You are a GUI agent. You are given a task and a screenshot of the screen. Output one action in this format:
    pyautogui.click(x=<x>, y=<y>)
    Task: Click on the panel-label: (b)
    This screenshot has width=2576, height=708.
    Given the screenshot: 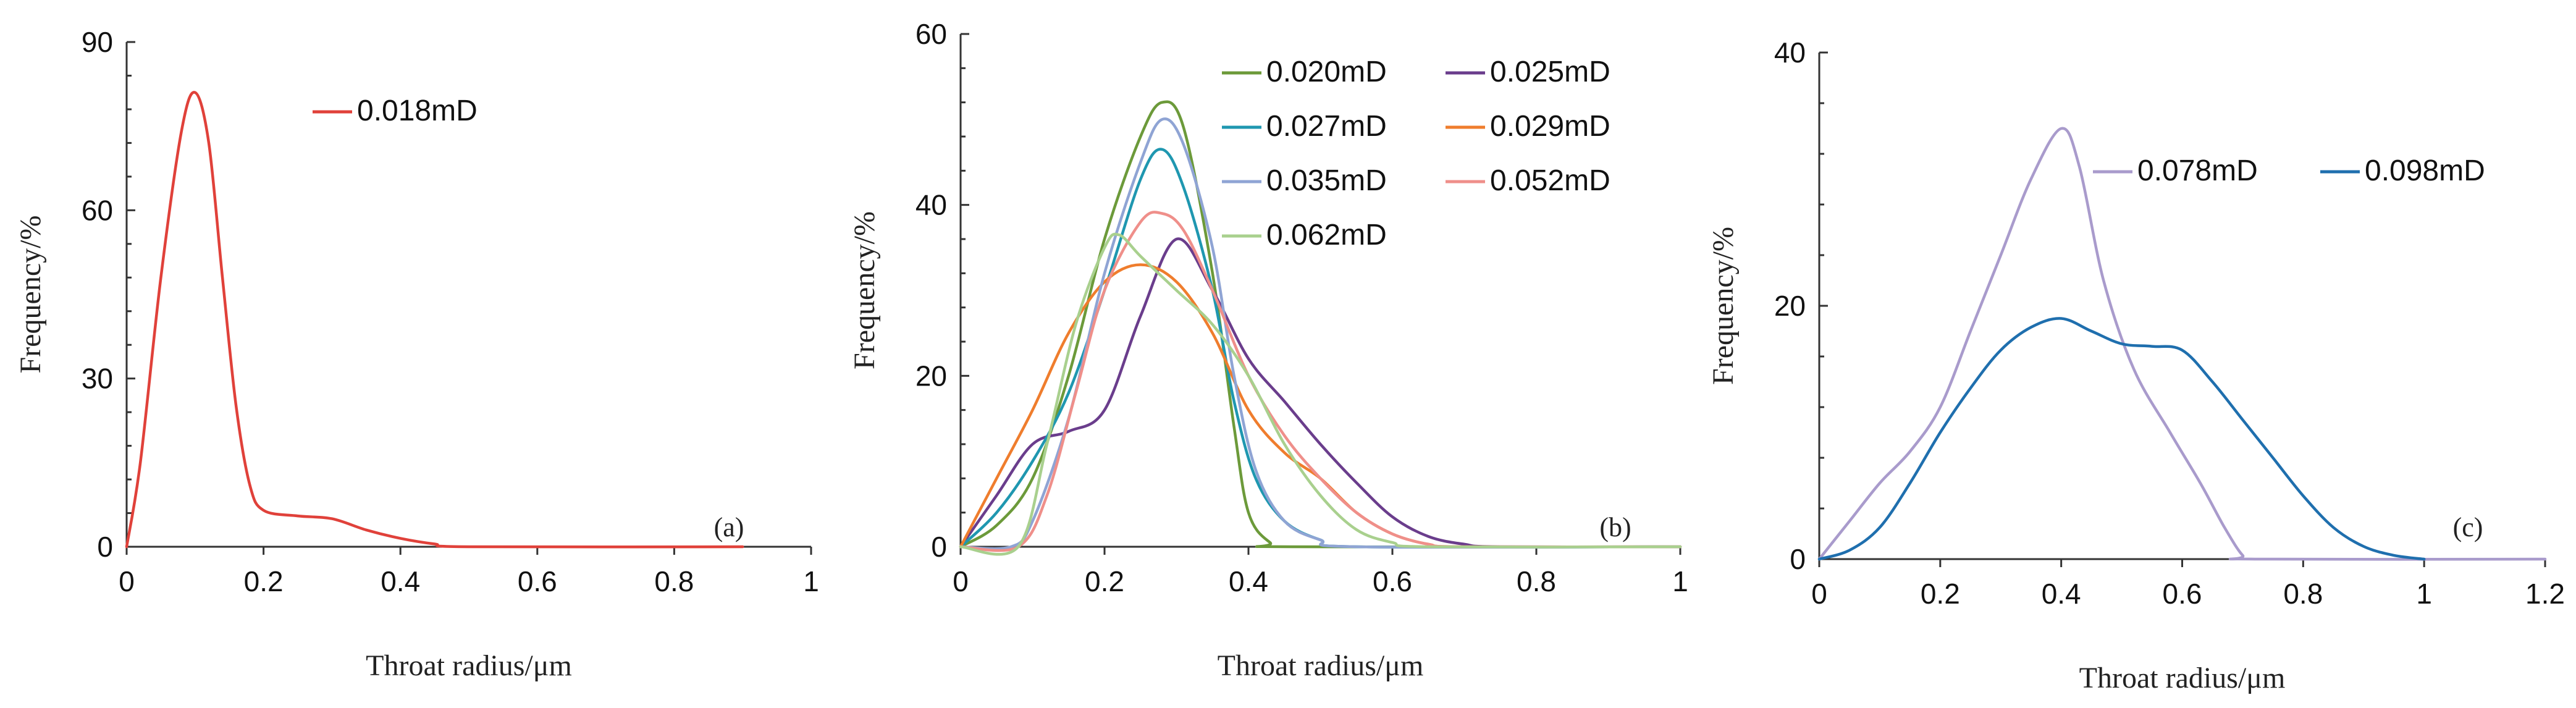 What is the action you would take?
    pyautogui.click(x=1615, y=527)
    